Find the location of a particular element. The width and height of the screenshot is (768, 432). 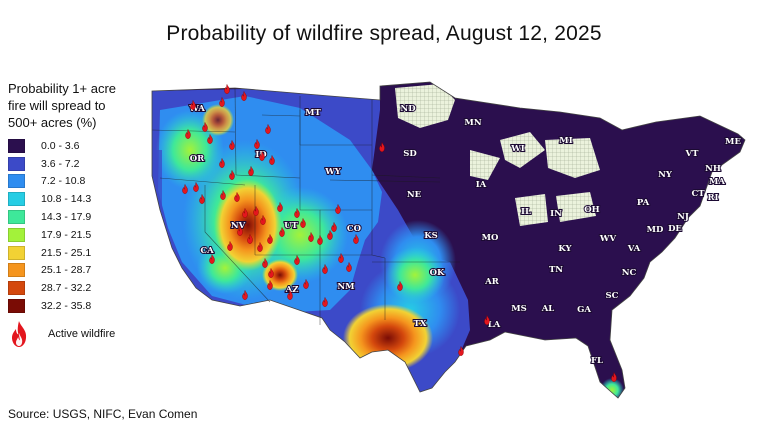

state-label-il: IL is located at coordinates (526, 212).